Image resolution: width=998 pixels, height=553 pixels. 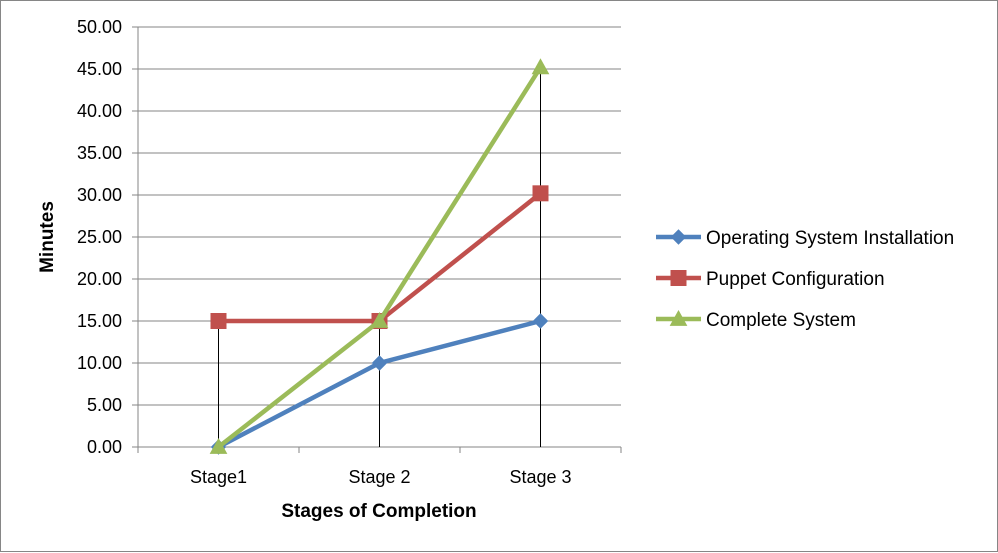 I want to click on y-tick-label: 35.00, so click(x=99, y=153).